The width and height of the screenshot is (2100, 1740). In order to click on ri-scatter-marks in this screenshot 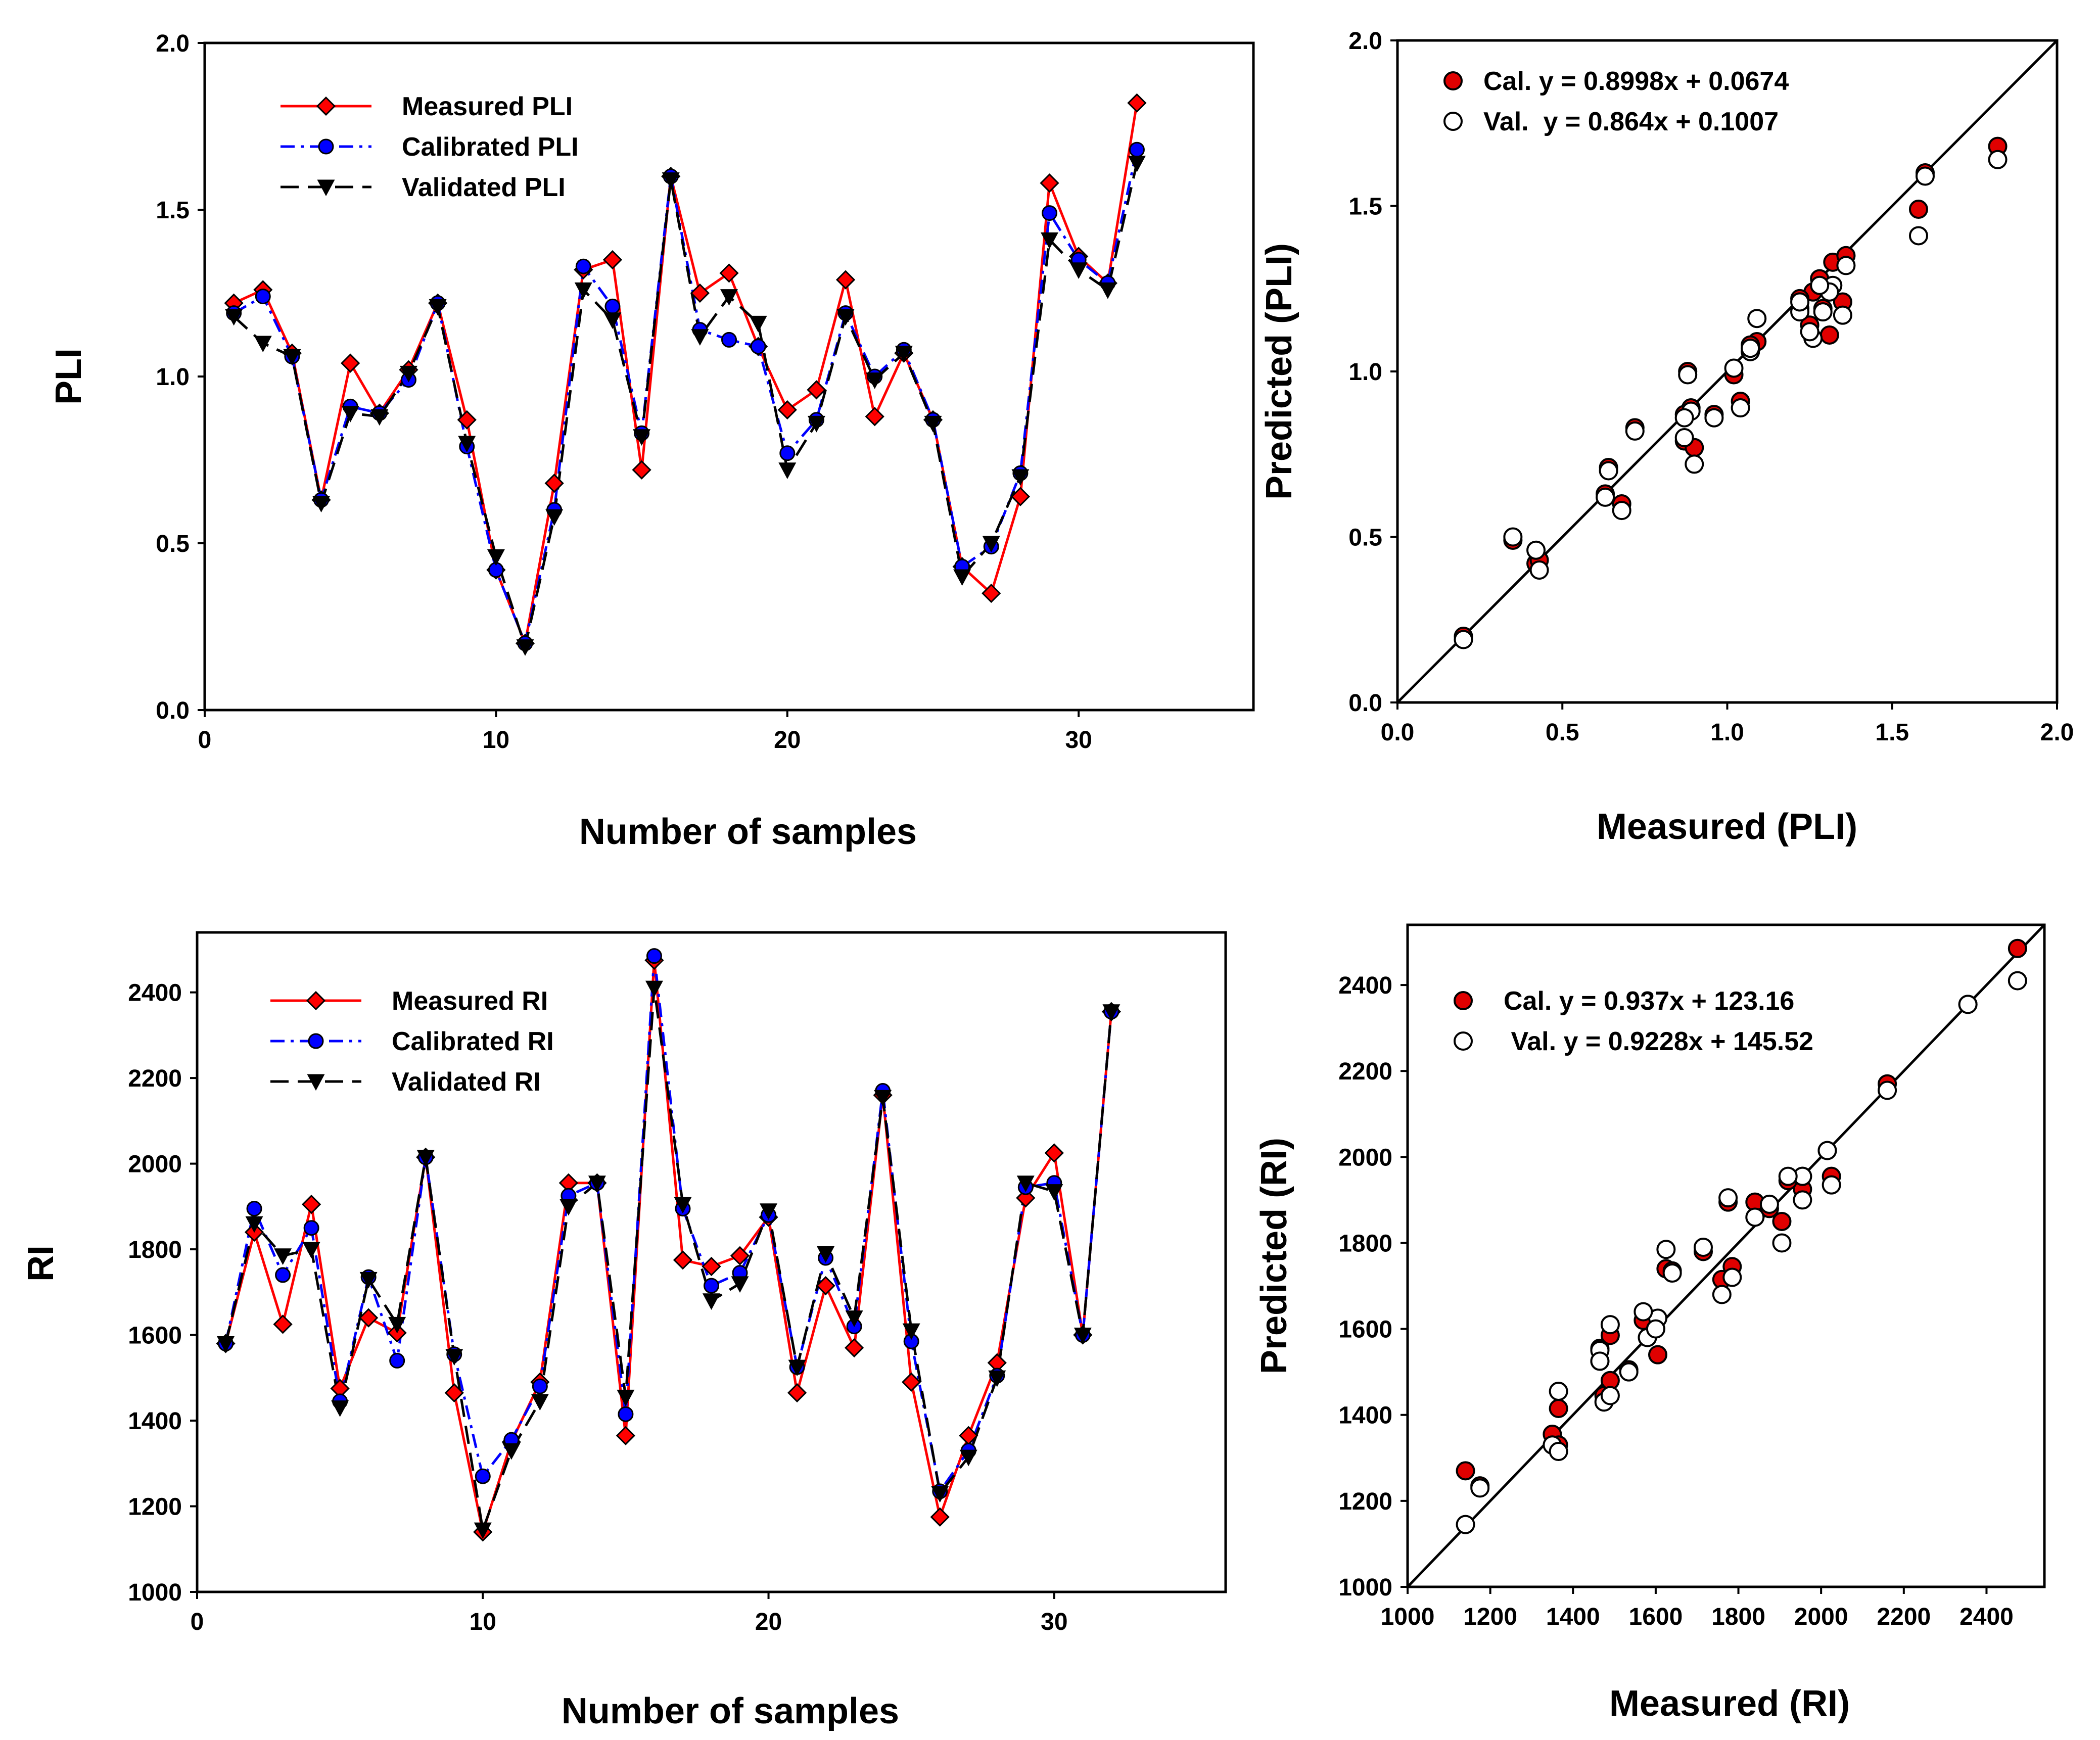, I will do `click(1726, 1256)`.